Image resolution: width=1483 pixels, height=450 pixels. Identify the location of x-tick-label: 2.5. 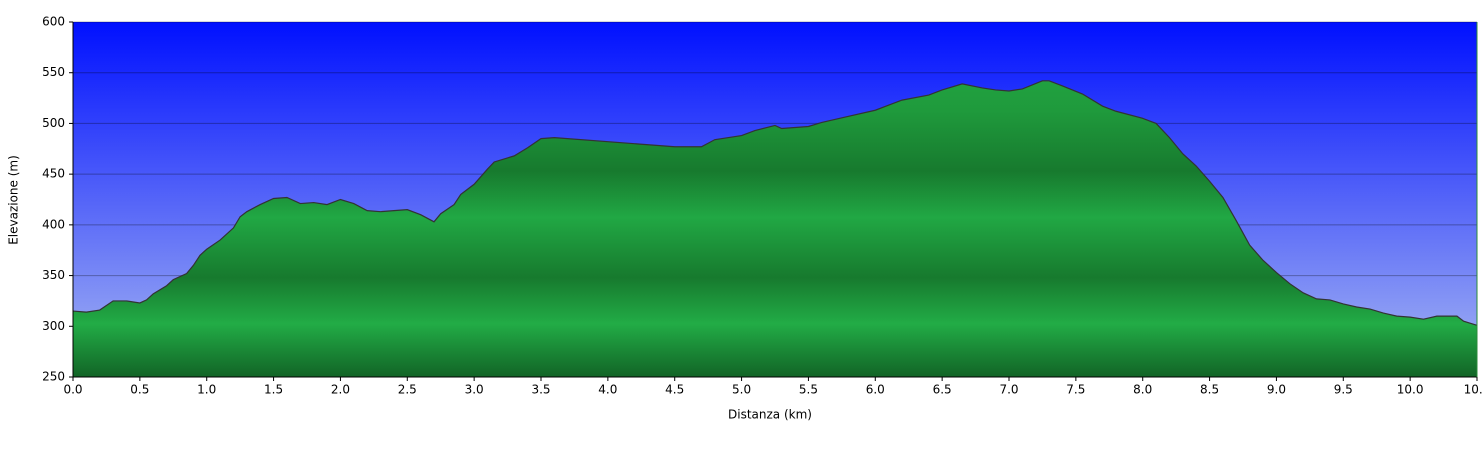
(407, 390).